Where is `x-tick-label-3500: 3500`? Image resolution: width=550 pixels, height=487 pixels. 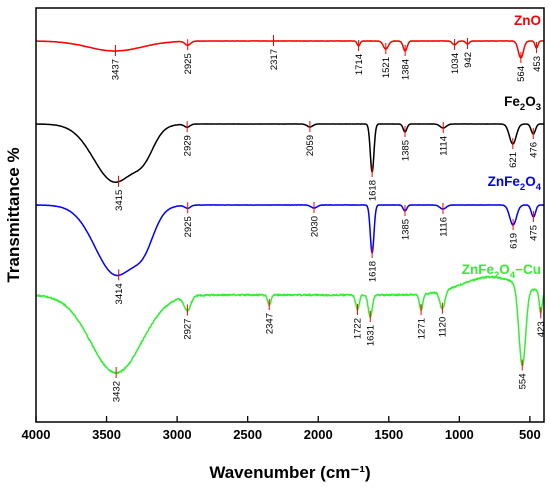 x-tick-label-3500: 3500 is located at coordinates (106, 434).